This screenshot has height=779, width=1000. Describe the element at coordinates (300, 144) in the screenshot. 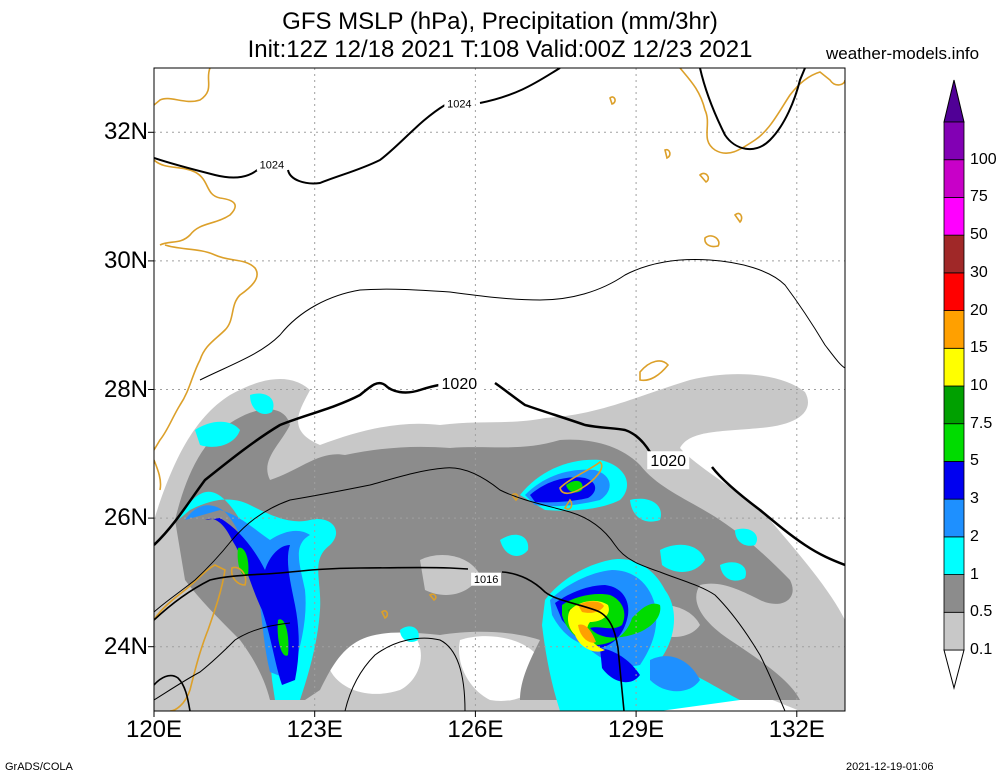

I see `isobar-1024-north` at that location.